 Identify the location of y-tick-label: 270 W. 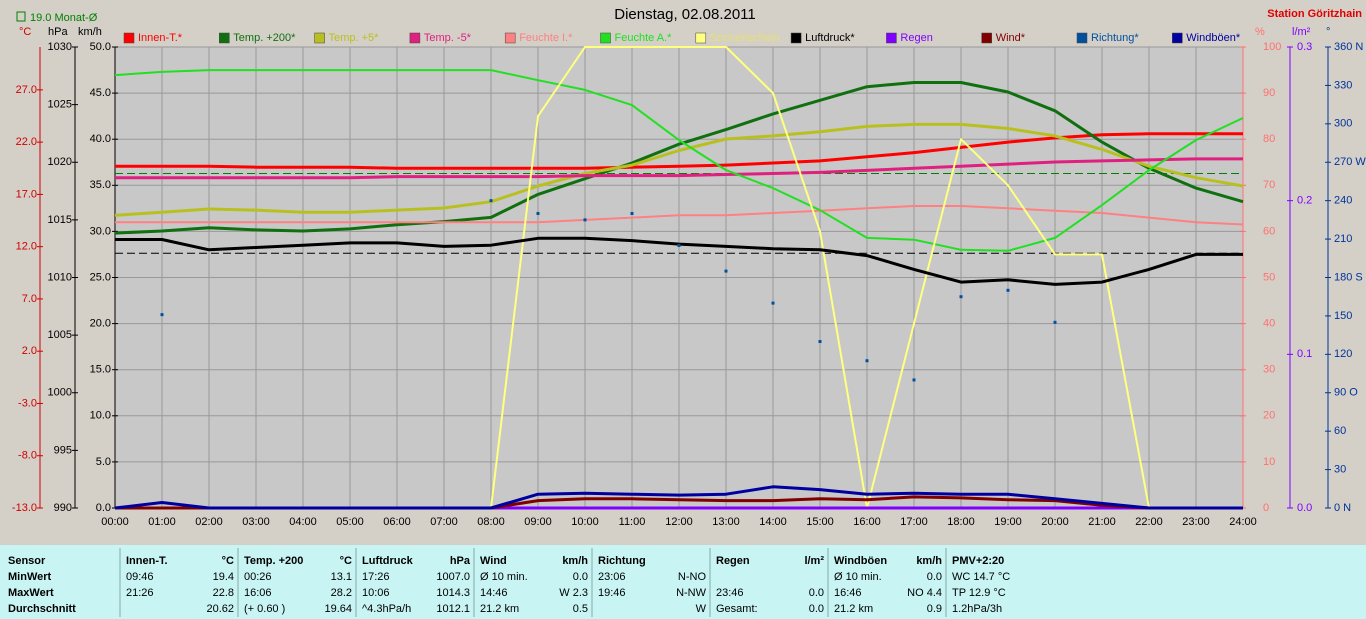
(1350, 162).